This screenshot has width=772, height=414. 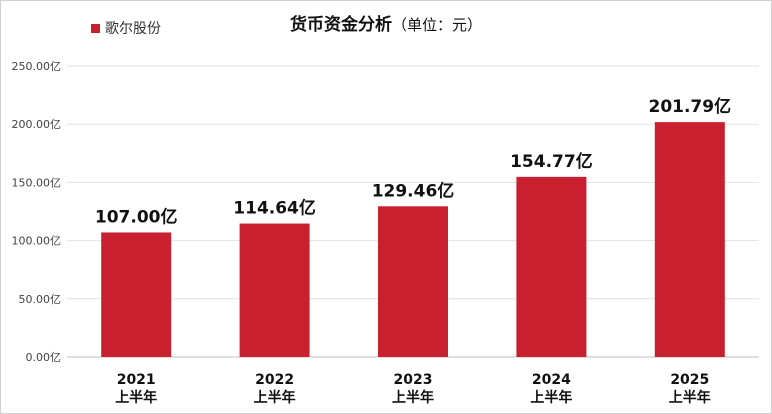 What do you see at coordinates (340, 25) in the screenshot?
I see `chart-title-main: 货币资金分析` at bounding box center [340, 25].